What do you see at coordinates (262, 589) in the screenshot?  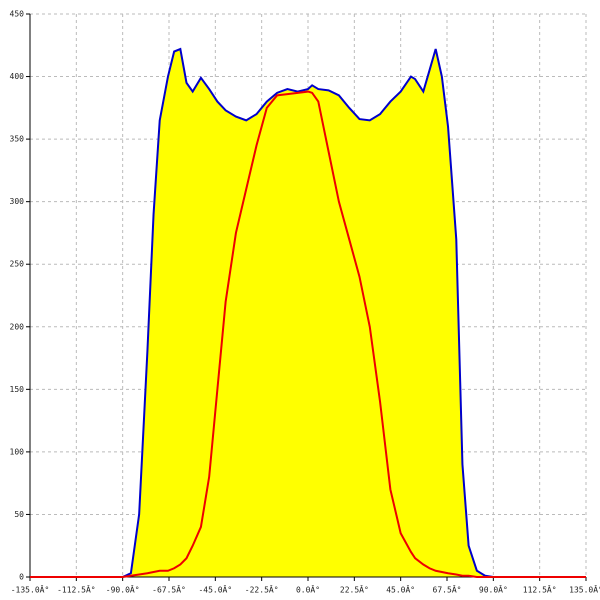 I see `x-tick-label: -22.5Â°` at bounding box center [262, 589].